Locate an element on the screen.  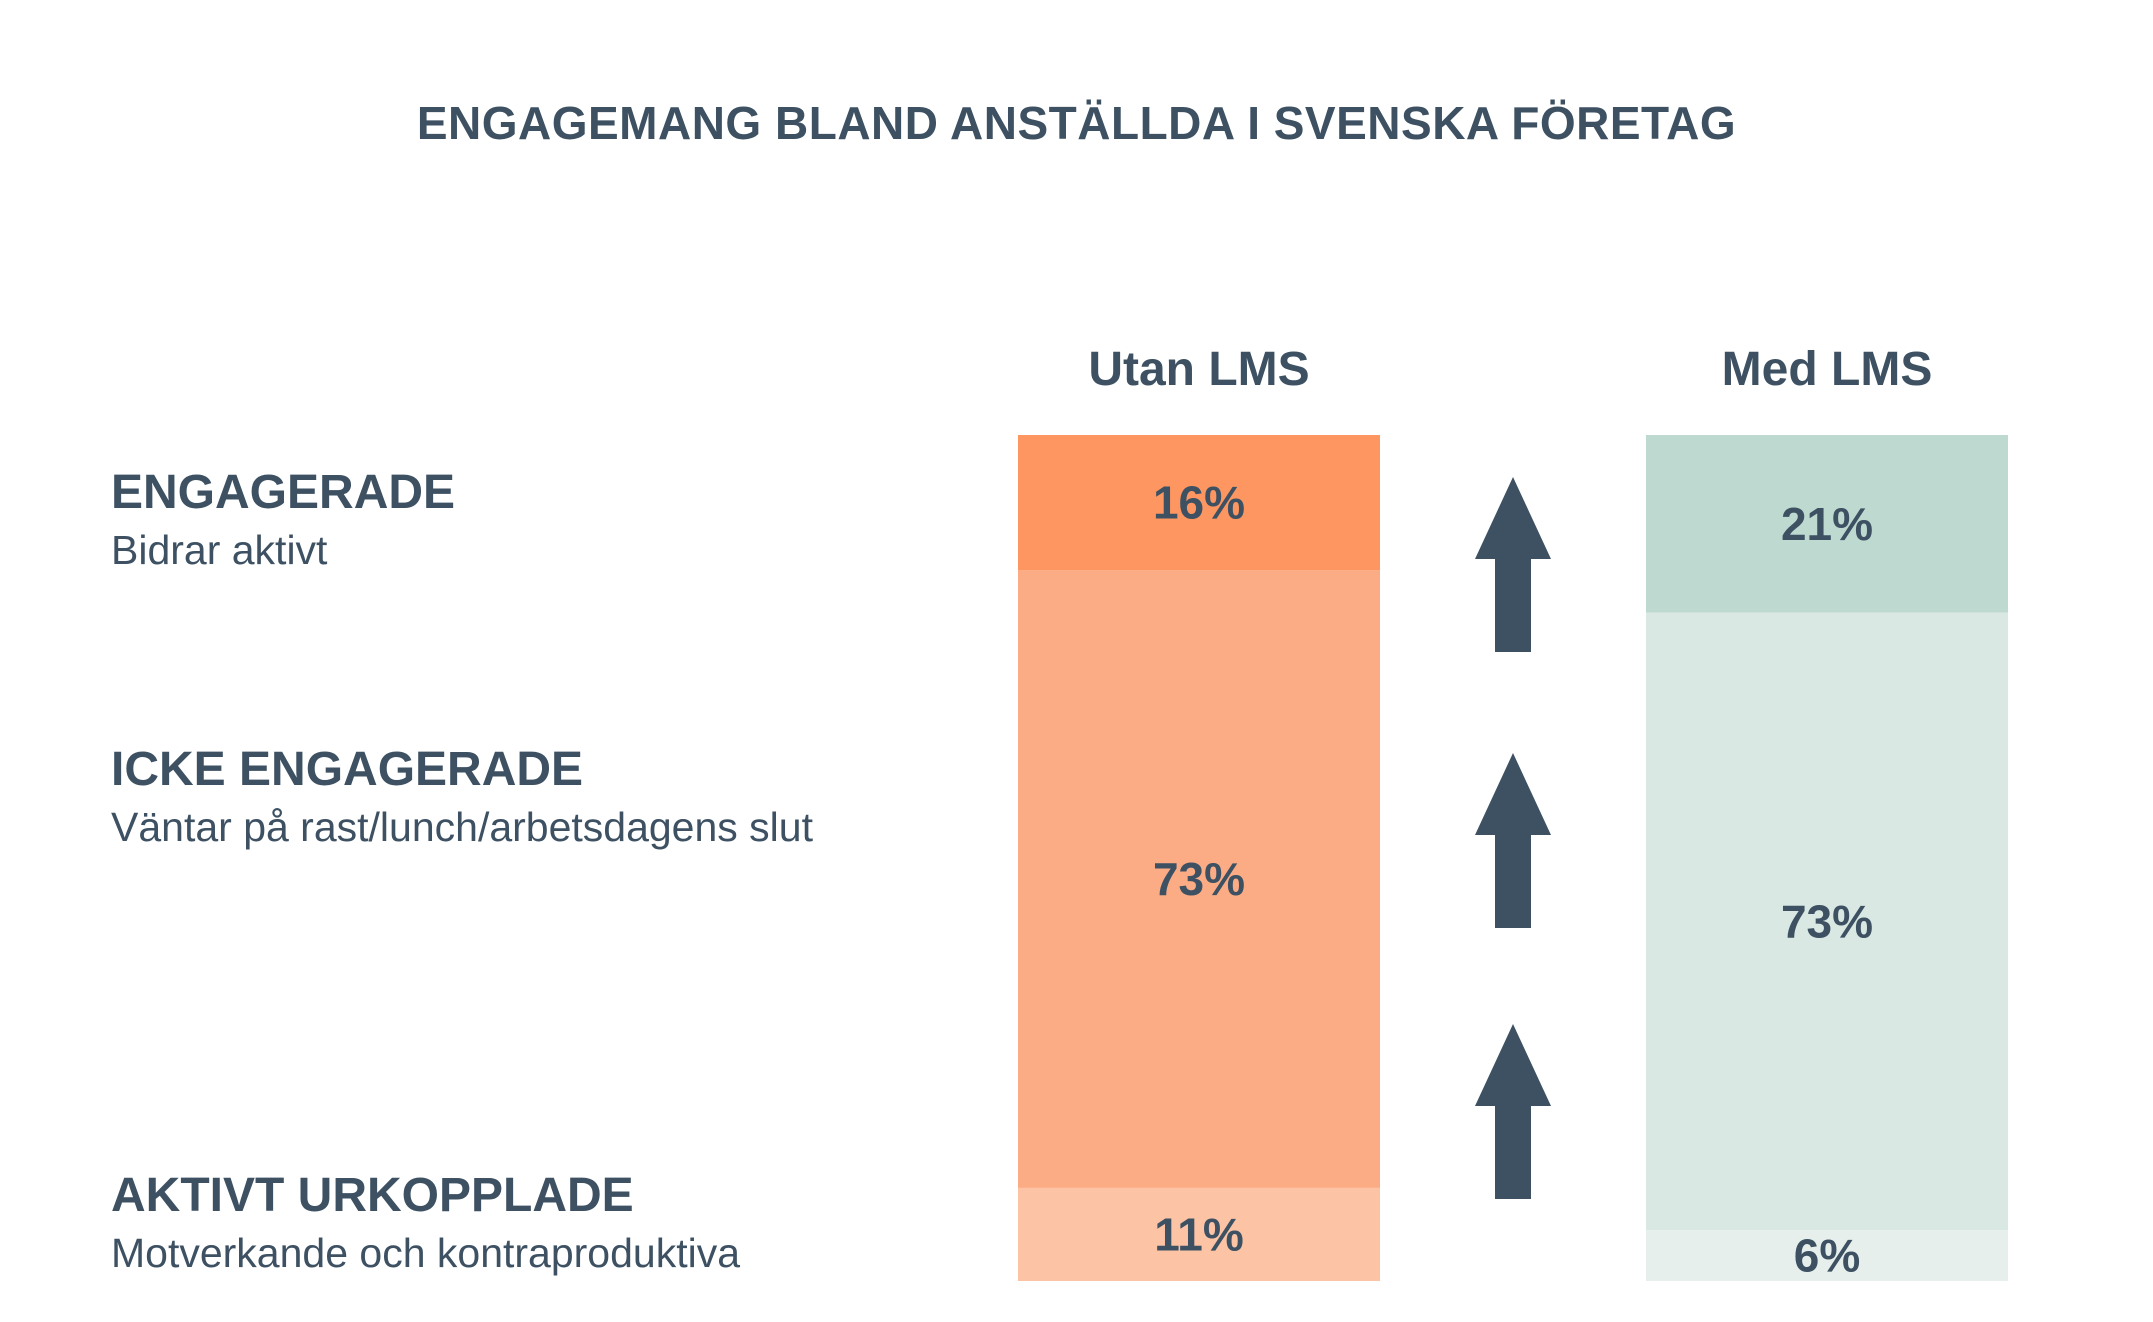
value-label-med-lms-engagerade: 21% is located at coordinates (1827, 524).